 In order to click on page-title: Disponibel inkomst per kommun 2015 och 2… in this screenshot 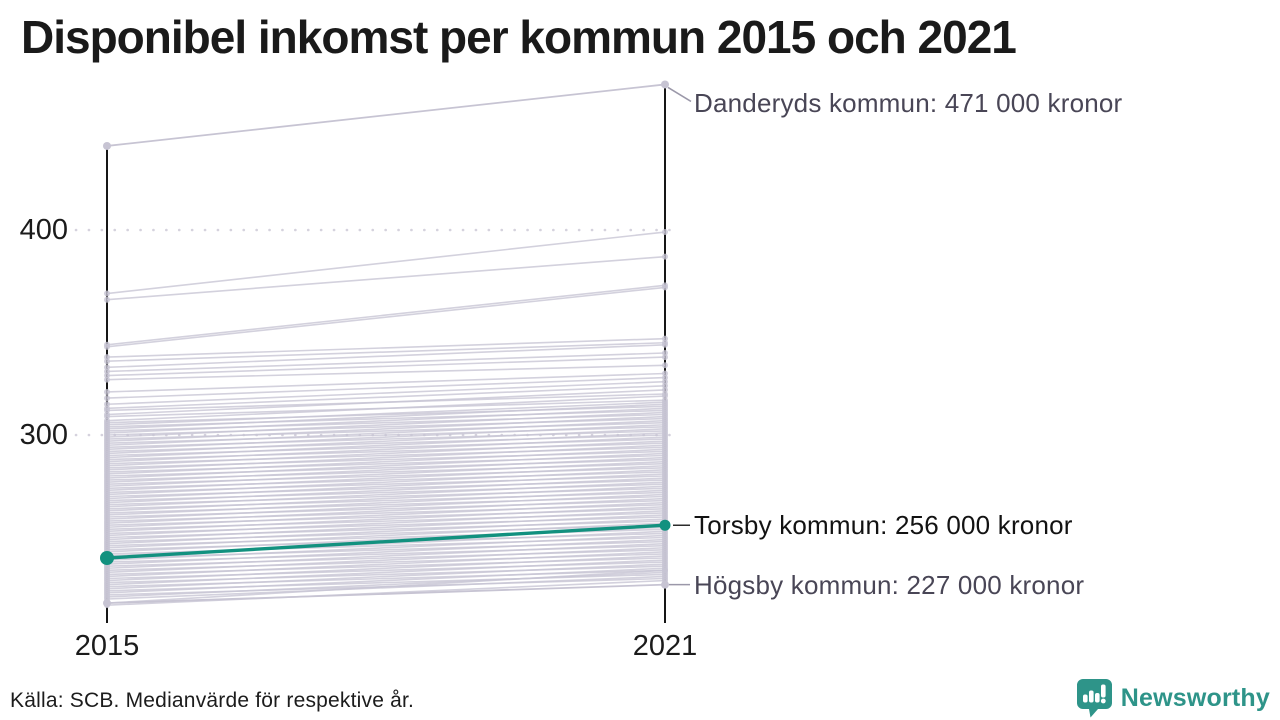, I will do `click(519, 37)`.